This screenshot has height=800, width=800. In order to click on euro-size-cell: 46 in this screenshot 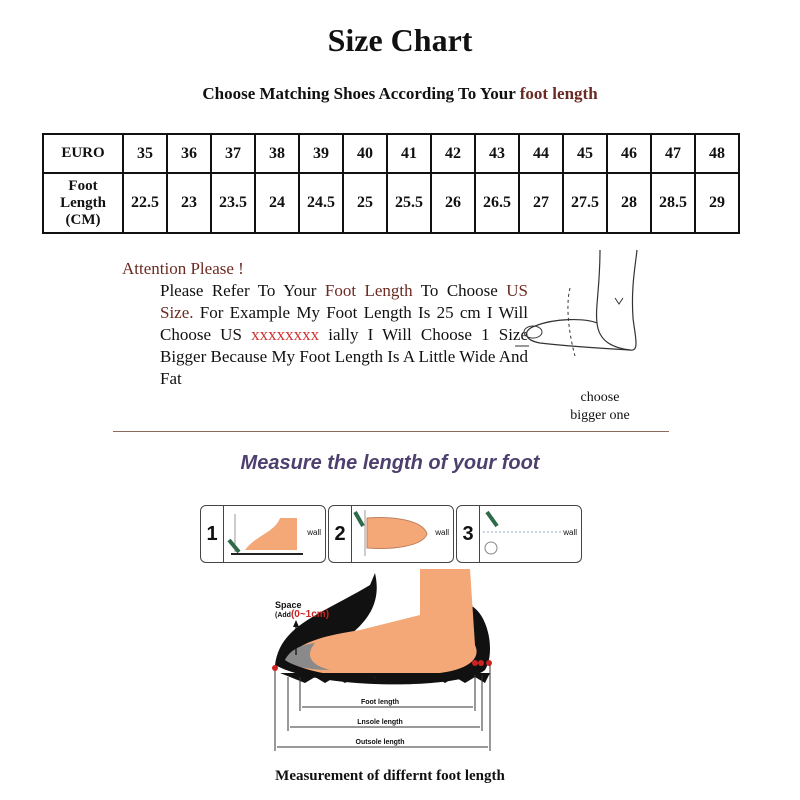, I will do `click(629, 153)`.